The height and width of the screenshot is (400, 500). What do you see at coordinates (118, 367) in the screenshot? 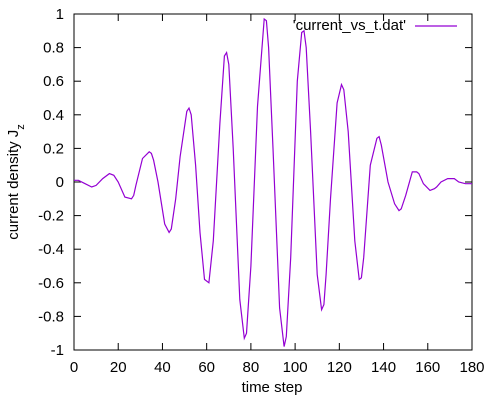
I see `x-tick-label: 20` at bounding box center [118, 367].